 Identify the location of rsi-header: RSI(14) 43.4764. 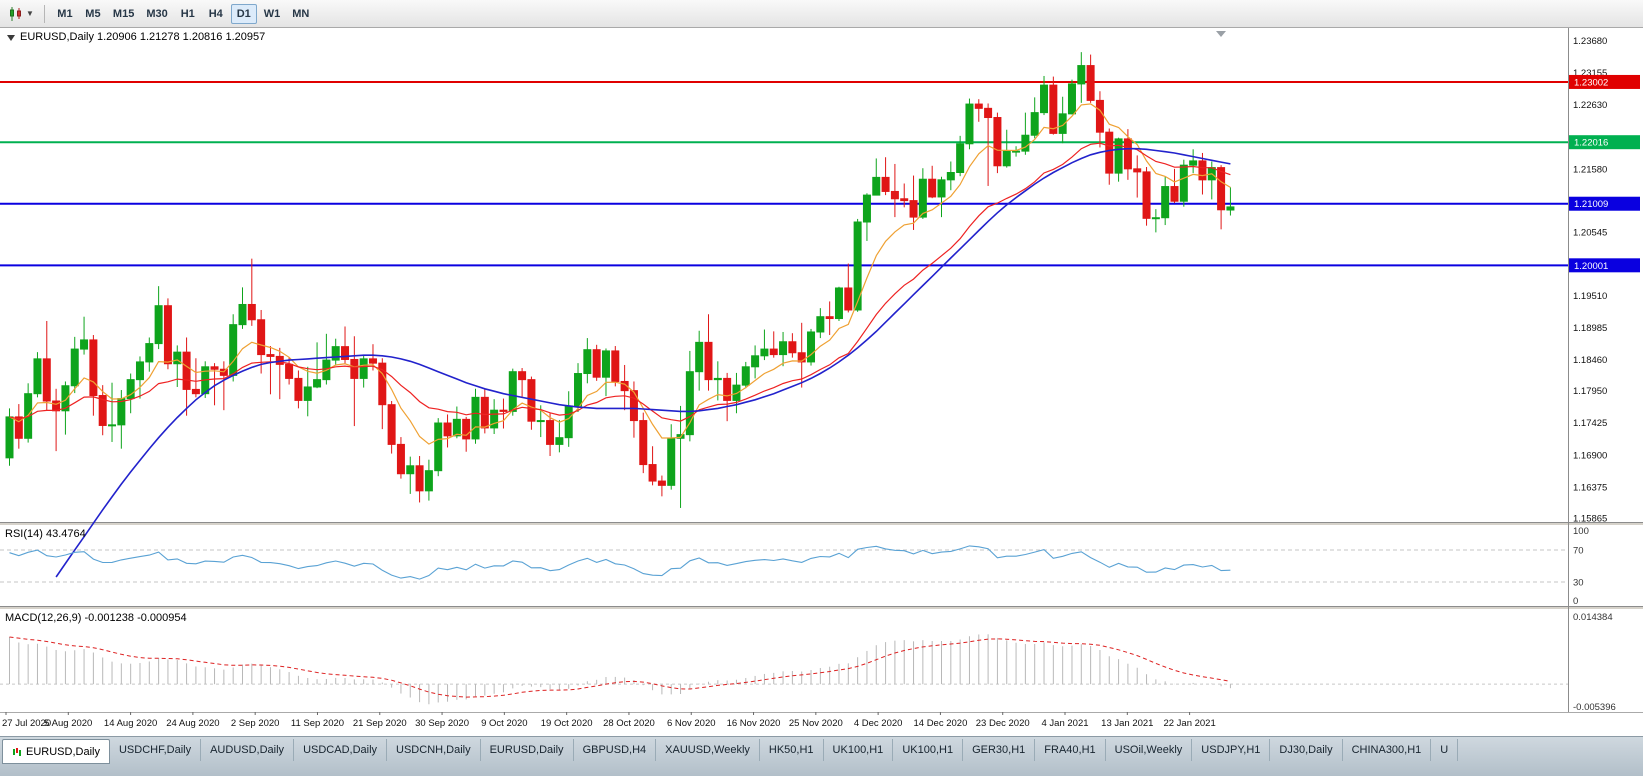
(45, 534).